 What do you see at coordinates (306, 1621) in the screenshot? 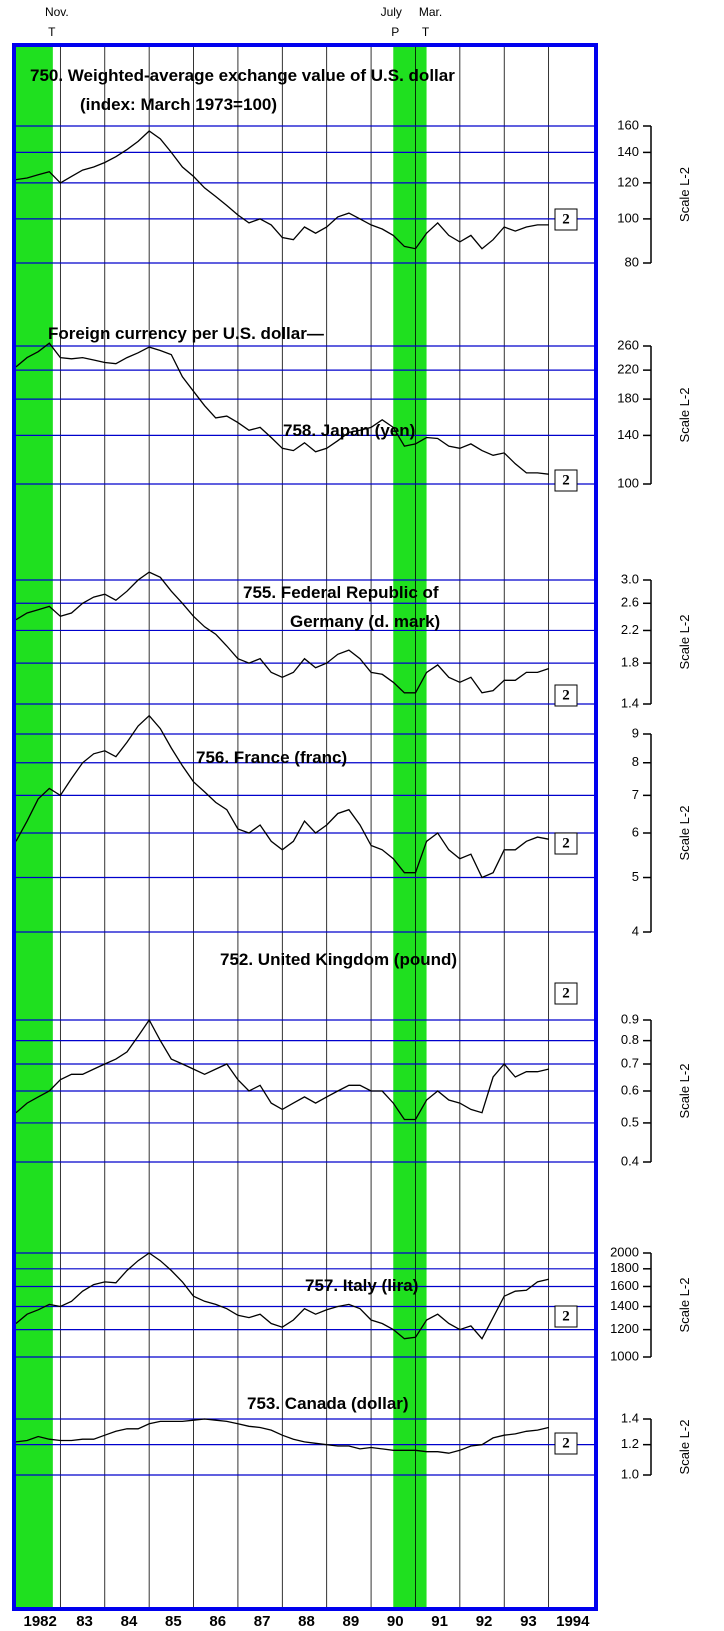
I see `x-tick-label: 88` at bounding box center [306, 1621].